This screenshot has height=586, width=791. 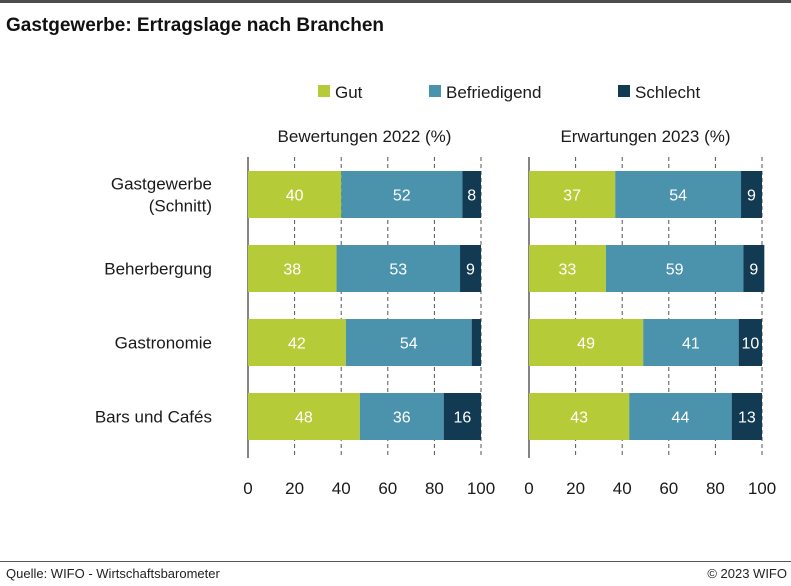 I want to click on data-label: 16, so click(x=462, y=418).